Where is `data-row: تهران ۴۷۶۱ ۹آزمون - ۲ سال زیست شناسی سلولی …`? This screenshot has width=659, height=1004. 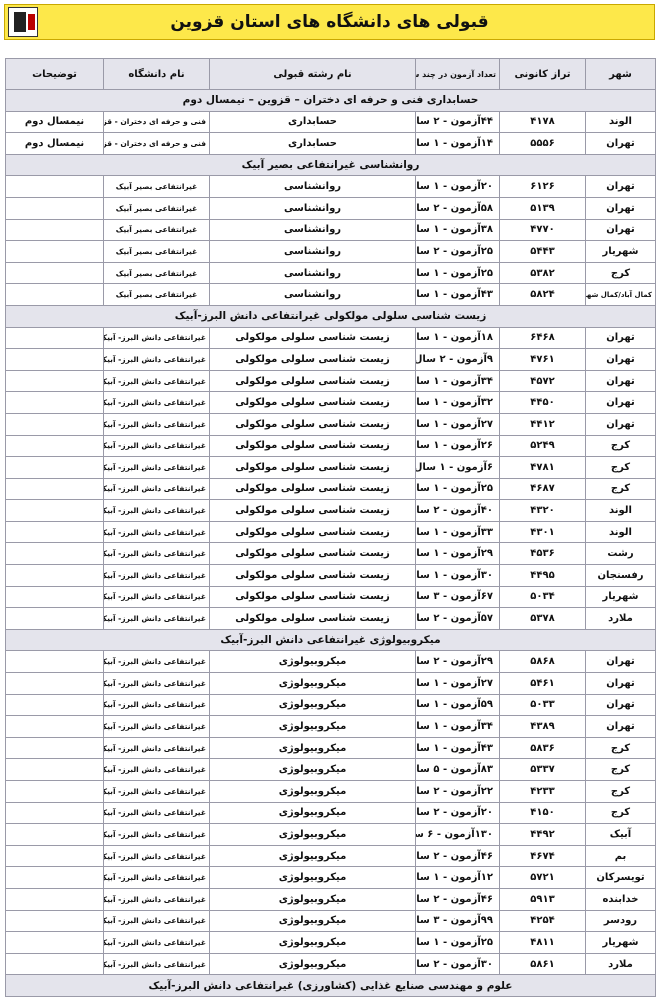 data-row: تهران ۴۷۶۱ ۹آزمون - ۲ سال زیست شناسی سلولی … is located at coordinates (330, 359).